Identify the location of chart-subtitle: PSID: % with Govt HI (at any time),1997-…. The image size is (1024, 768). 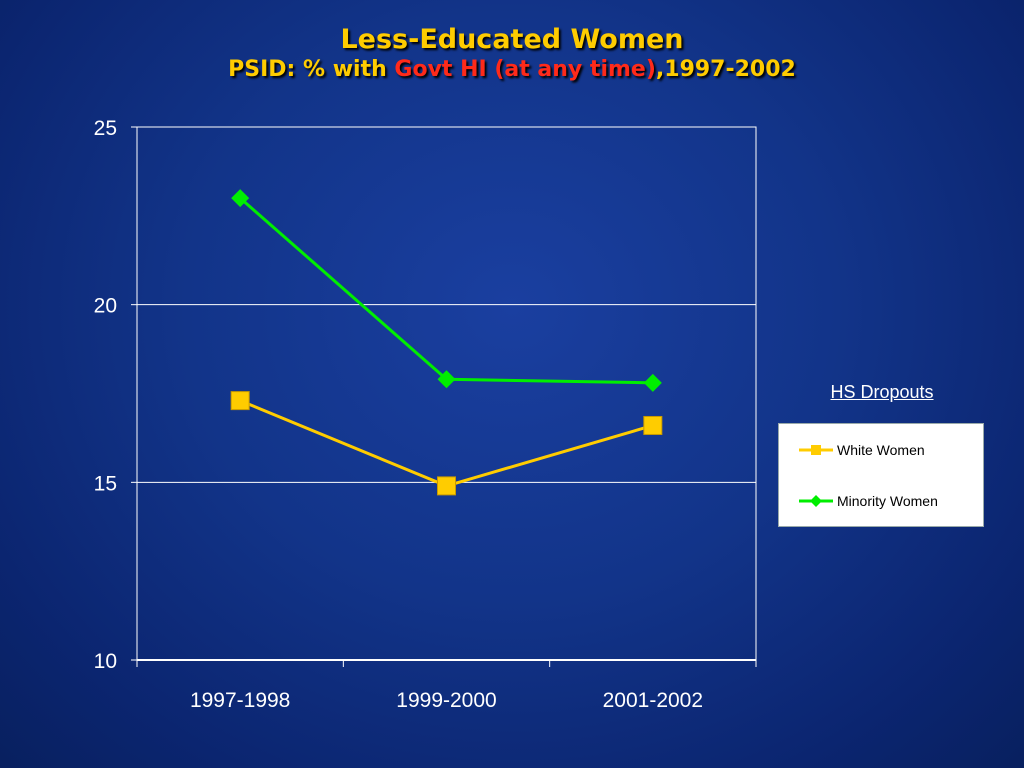
(512, 69).